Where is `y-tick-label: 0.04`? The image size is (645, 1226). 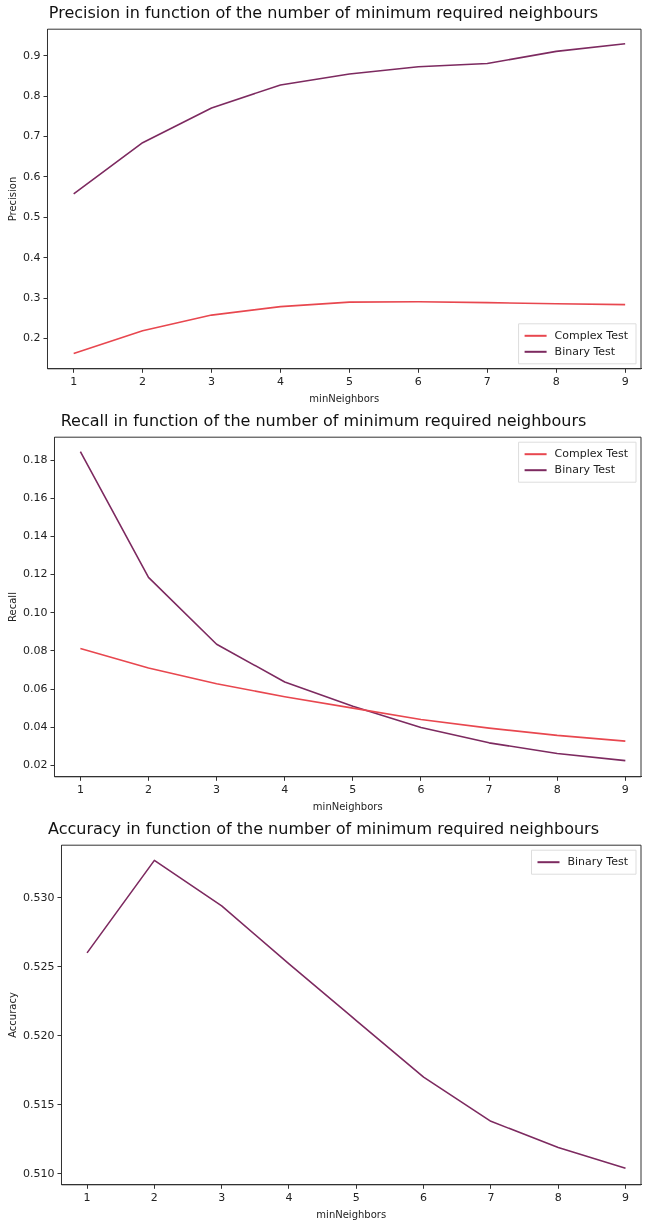
y-tick-label: 0.04 is located at coordinates (35, 727).